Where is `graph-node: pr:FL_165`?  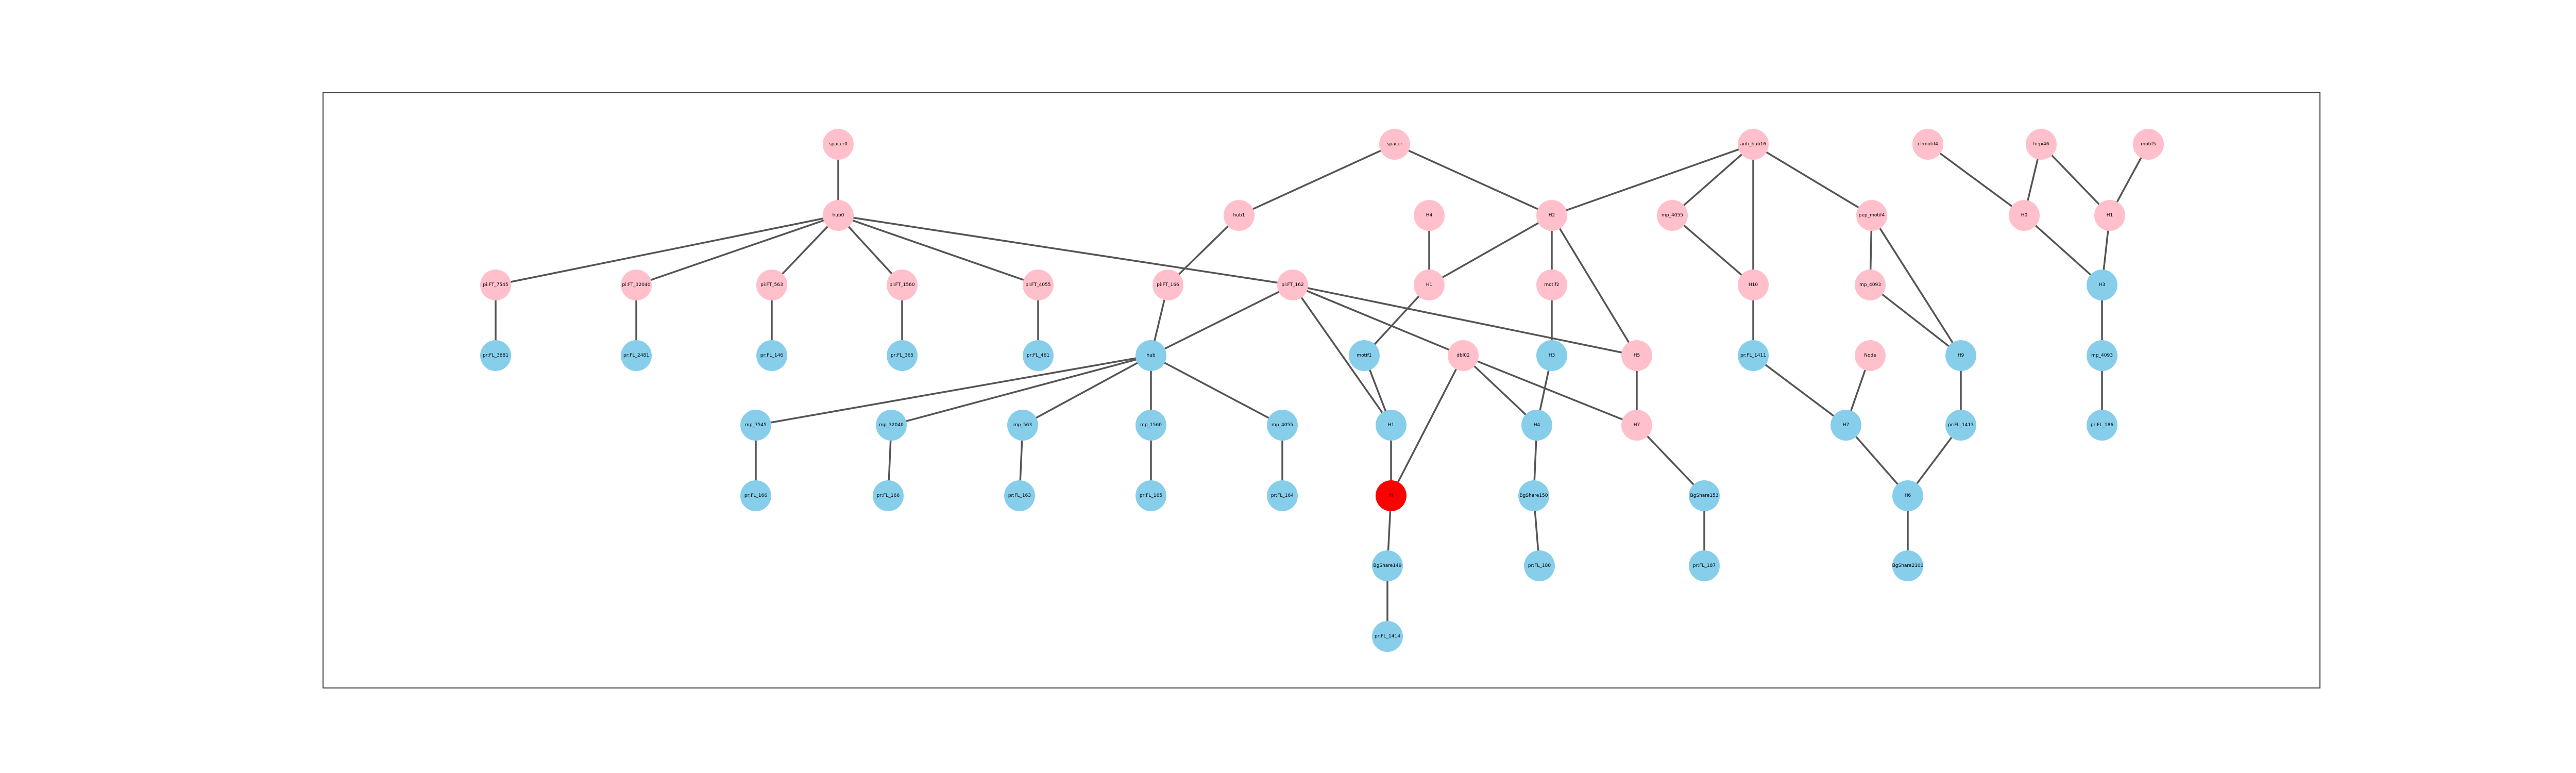 graph-node: pr:FL_165 is located at coordinates (1151, 495).